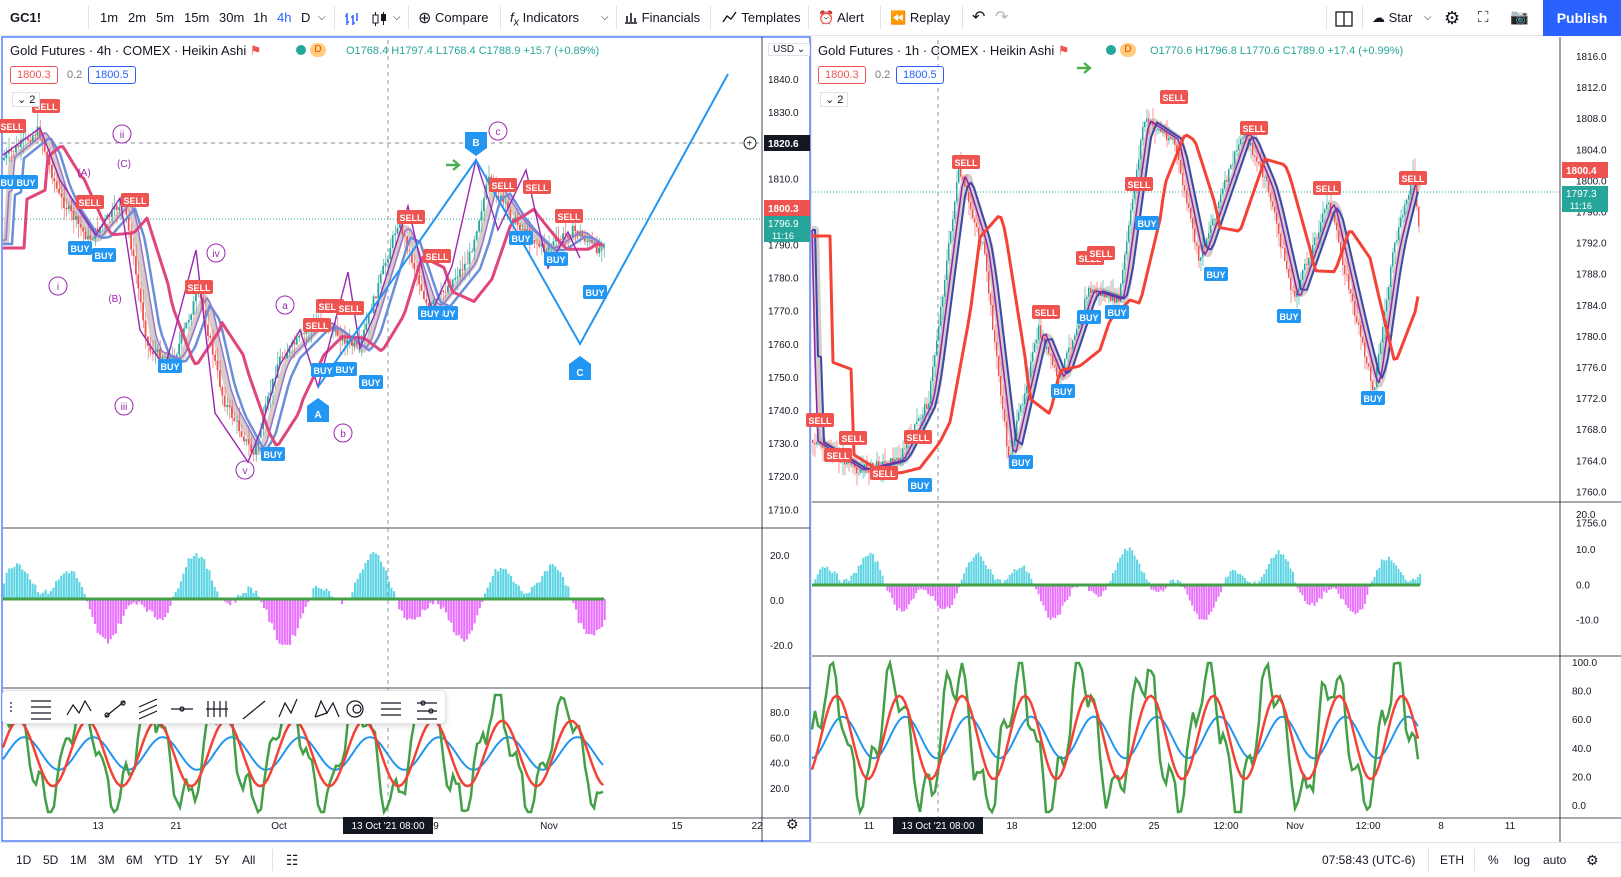 Image resolution: width=1621 pixels, height=877 pixels. Describe the element at coordinates (920, 18) in the screenshot. I see `replay-button: ⏪ Replay` at that location.